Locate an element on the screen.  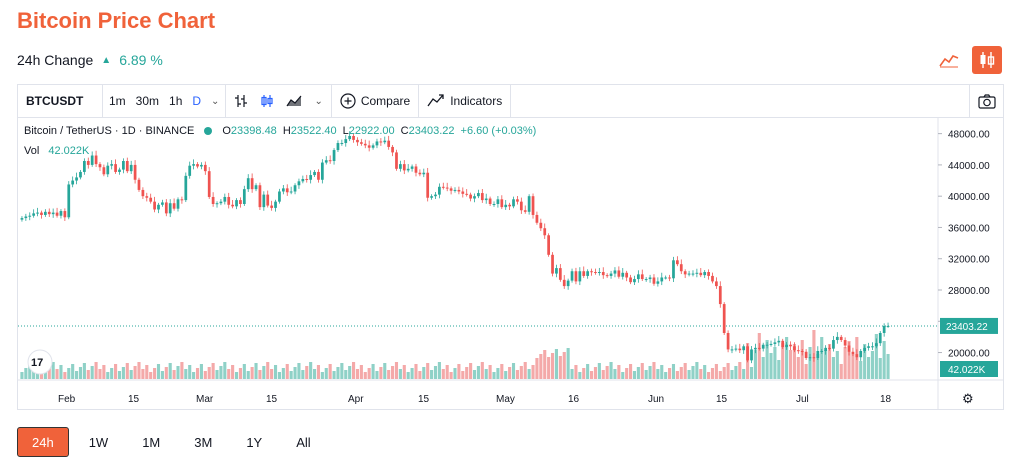
interval-1m: 1m is located at coordinates (117, 101).